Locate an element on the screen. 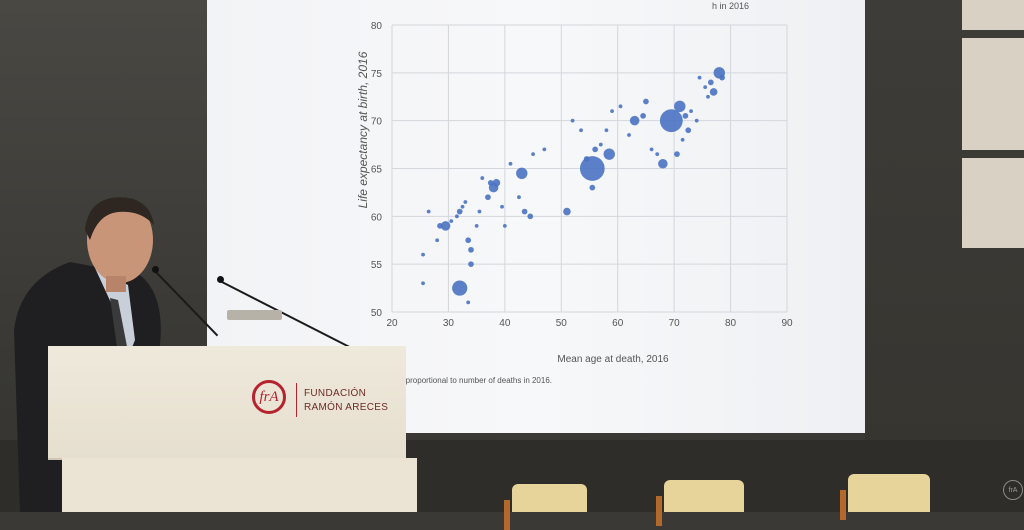  x-tick-label: 60 is located at coordinates (618, 323).